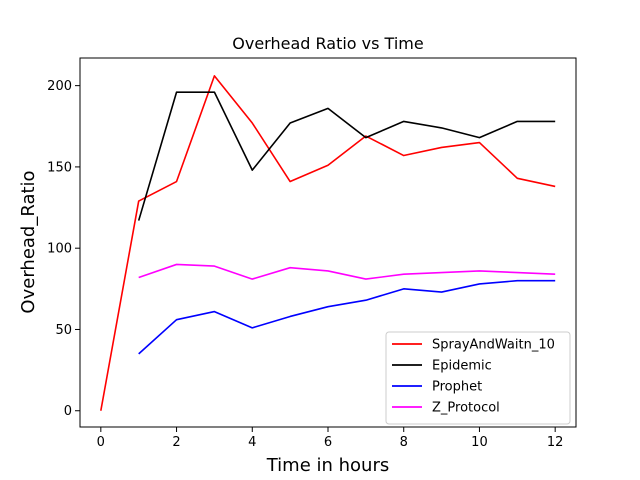 Image resolution: width=640 pixels, height=480 pixels. Describe the element at coordinates (59, 86) in the screenshot. I see `y-tick-label: 200` at that location.